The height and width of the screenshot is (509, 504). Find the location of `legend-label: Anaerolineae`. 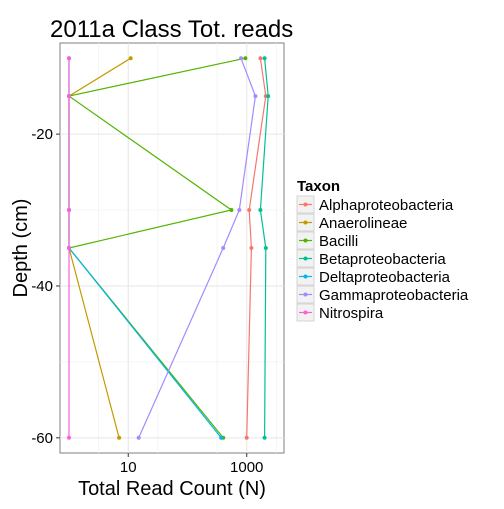

legend-label: Anaerolineae is located at coordinates (363, 223).